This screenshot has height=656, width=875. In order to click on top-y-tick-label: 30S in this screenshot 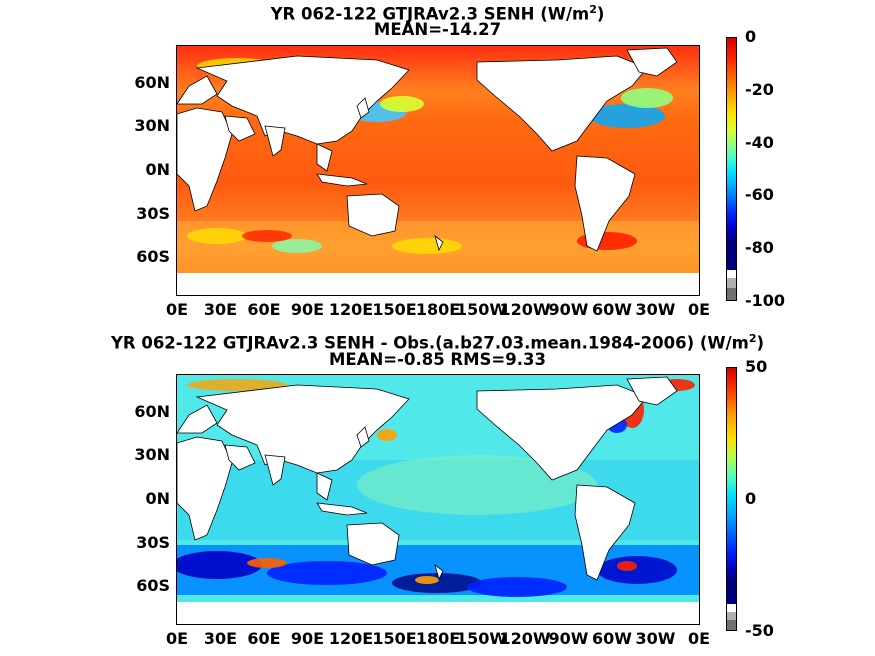, I will do `click(153, 213)`.